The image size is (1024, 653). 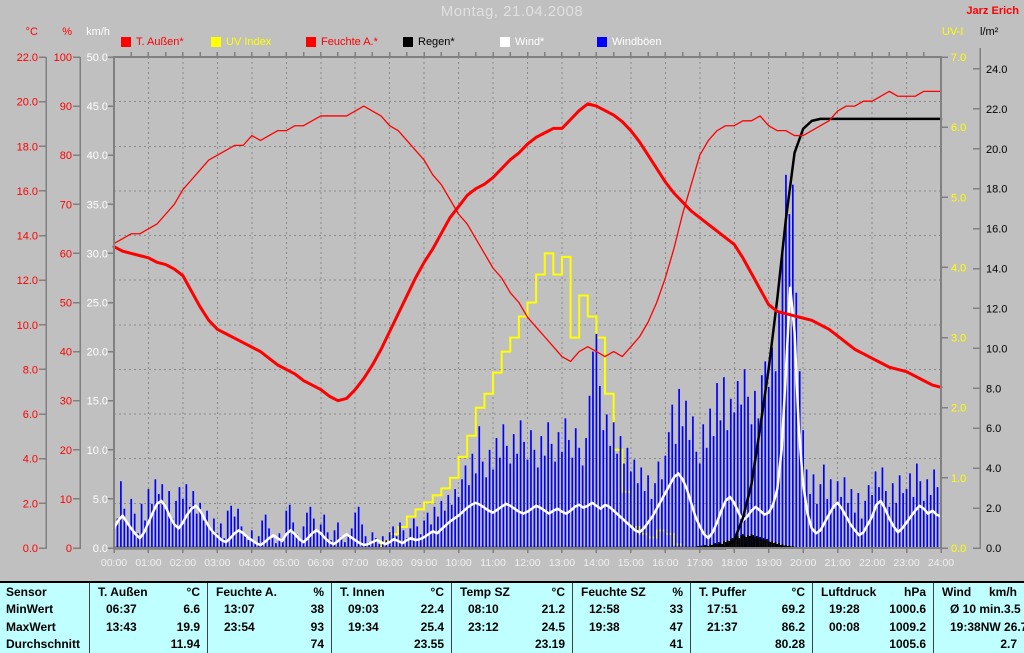 What do you see at coordinates (996, 270) in the screenshot?
I see `axis-tick-label: 14.0` at bounding box center [996, 270].